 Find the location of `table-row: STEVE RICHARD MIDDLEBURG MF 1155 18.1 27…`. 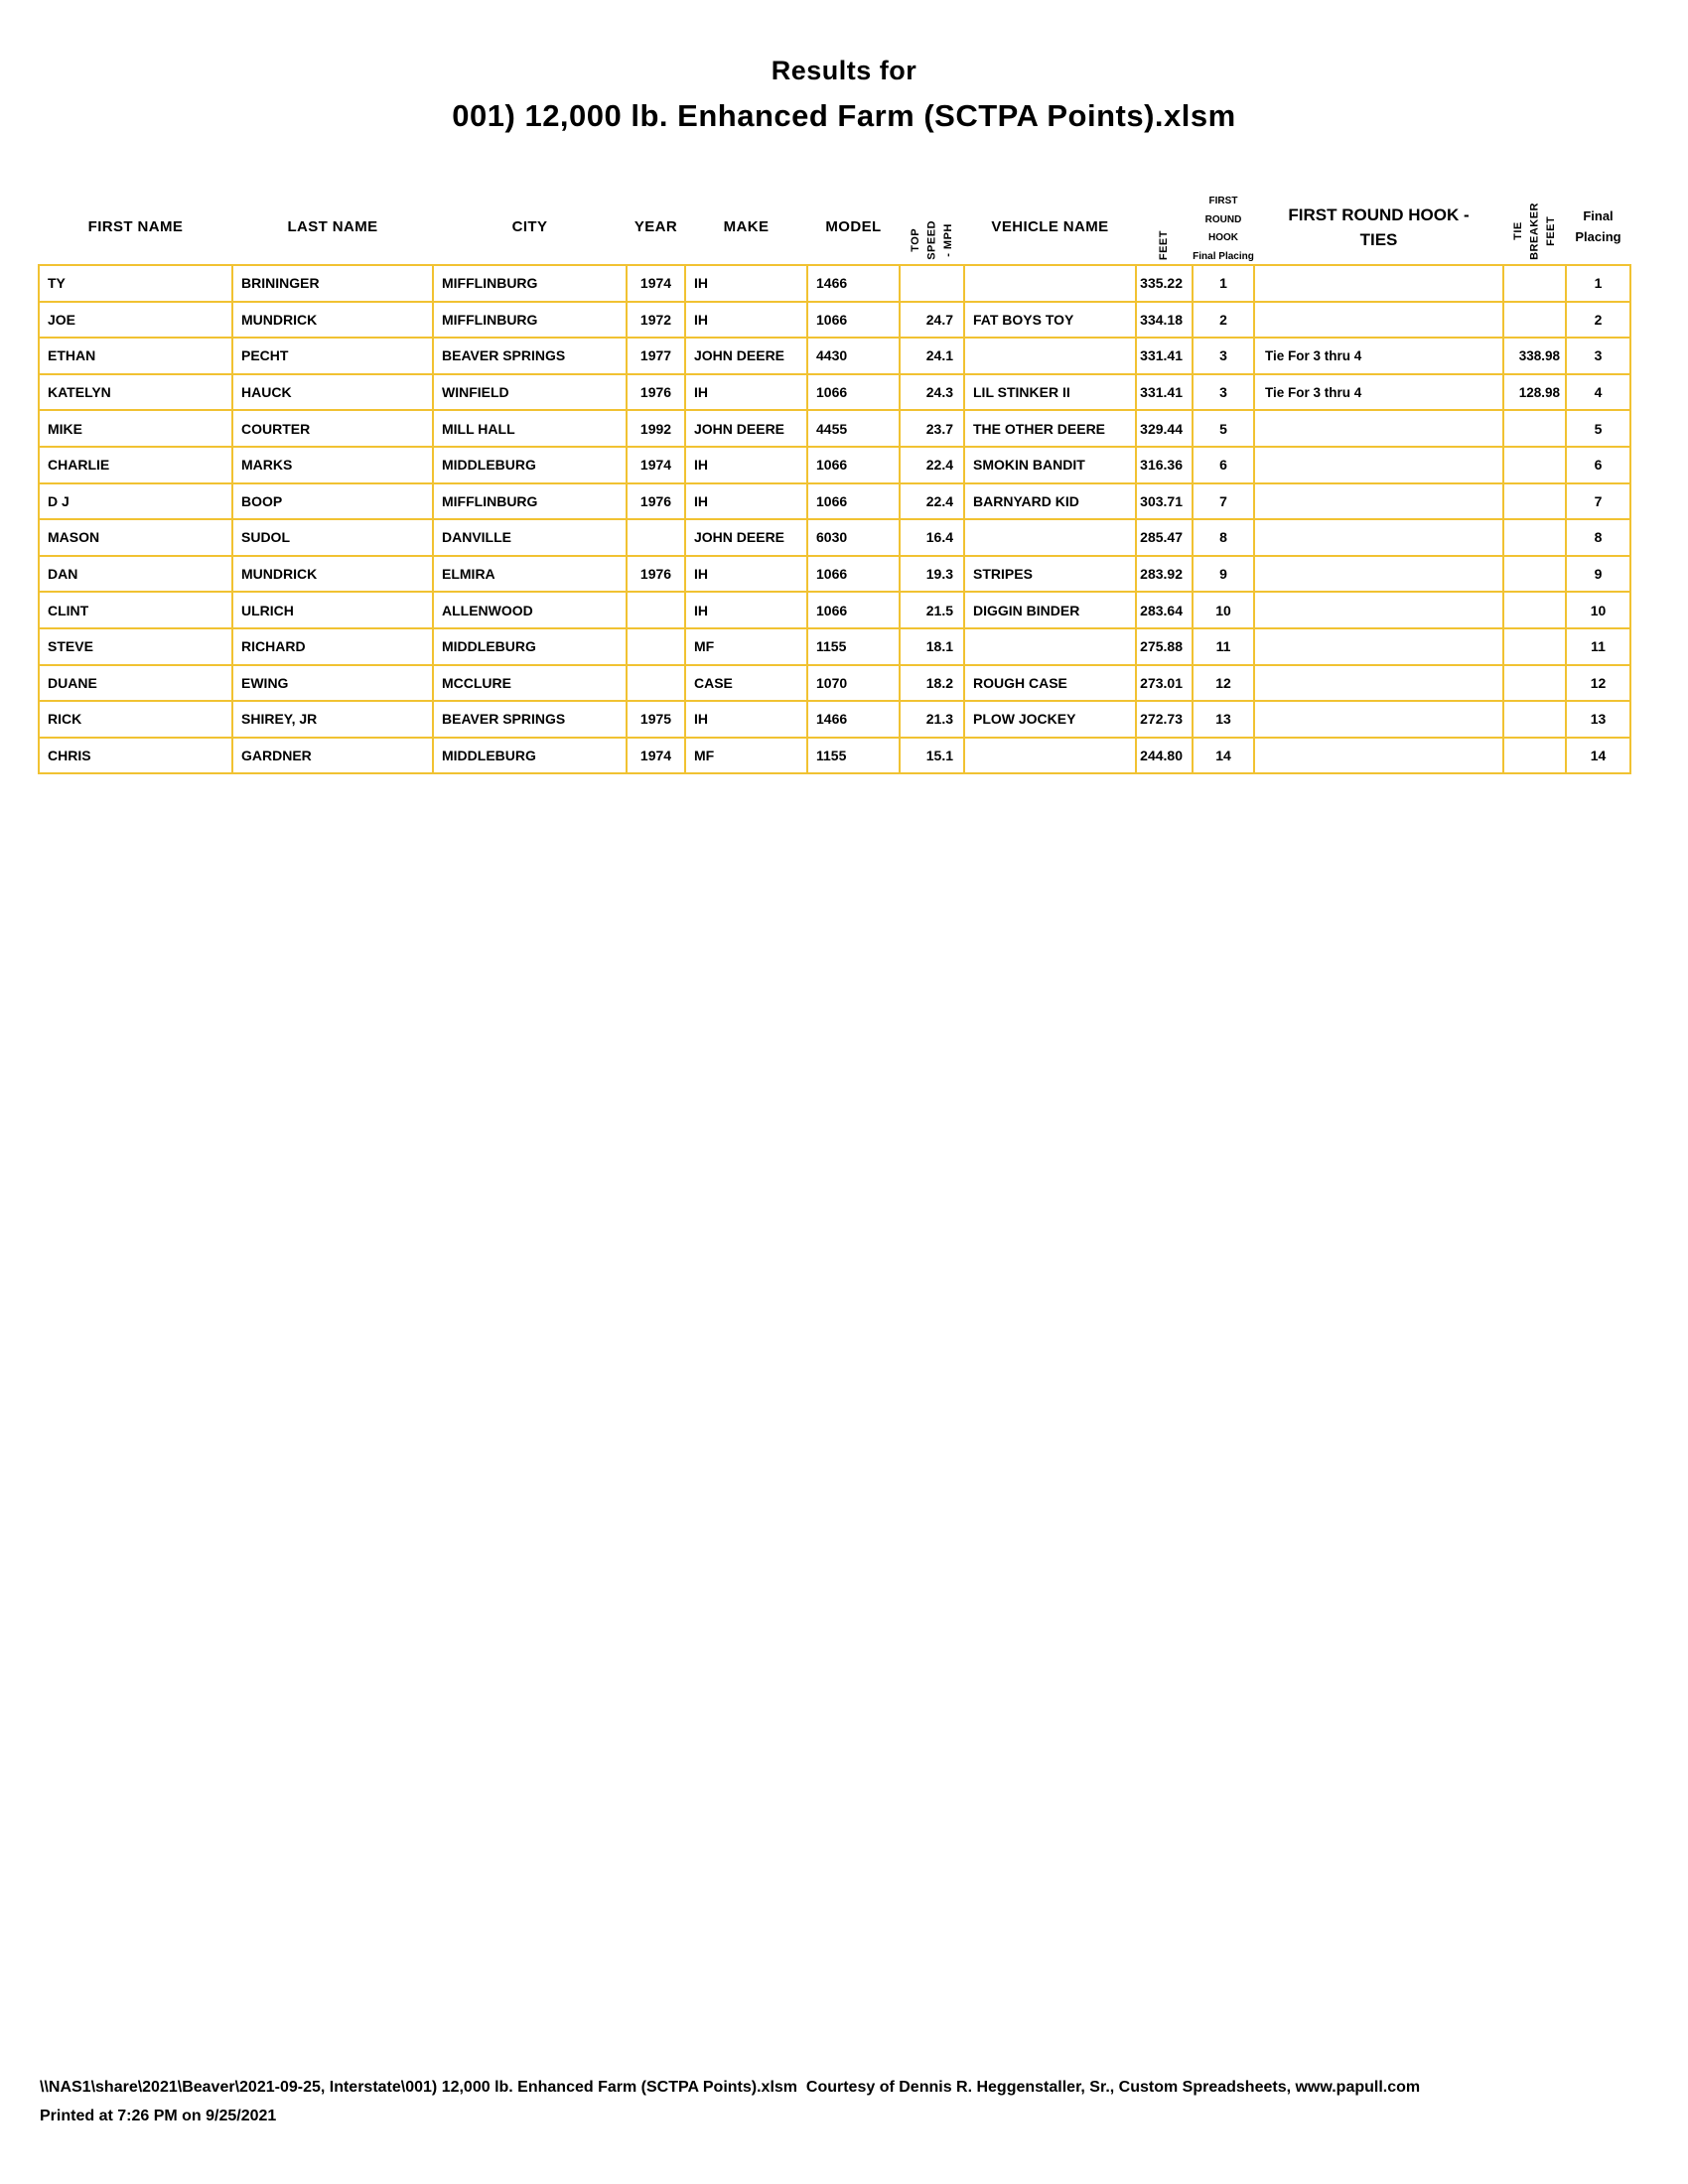

table-row: STEVE RICHARD MIDDLEBURG MF 1155 18.1 27… is located at coordinates (834, 646).